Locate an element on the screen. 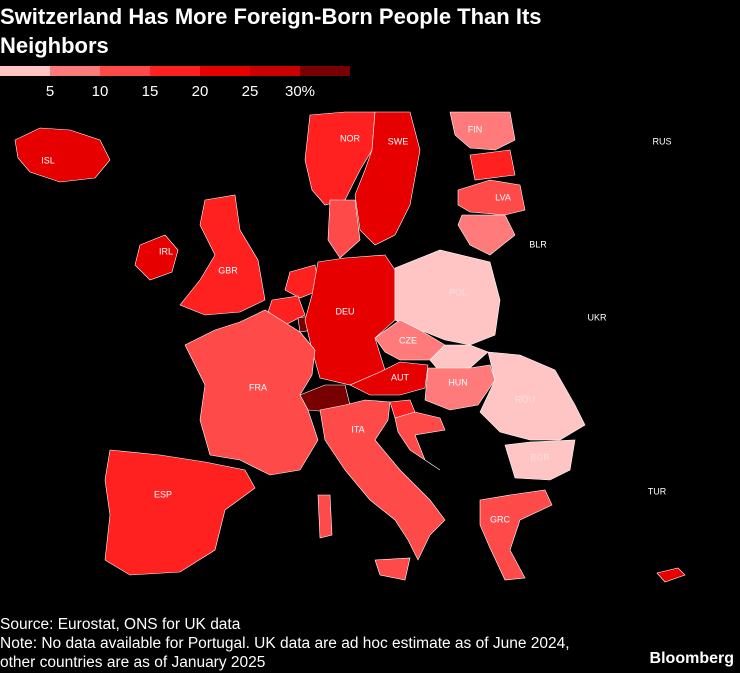 Image resolution: width=740 pixels, height=673 pixels. legend-tick-label: 30% is located at coordinates (300, 91).